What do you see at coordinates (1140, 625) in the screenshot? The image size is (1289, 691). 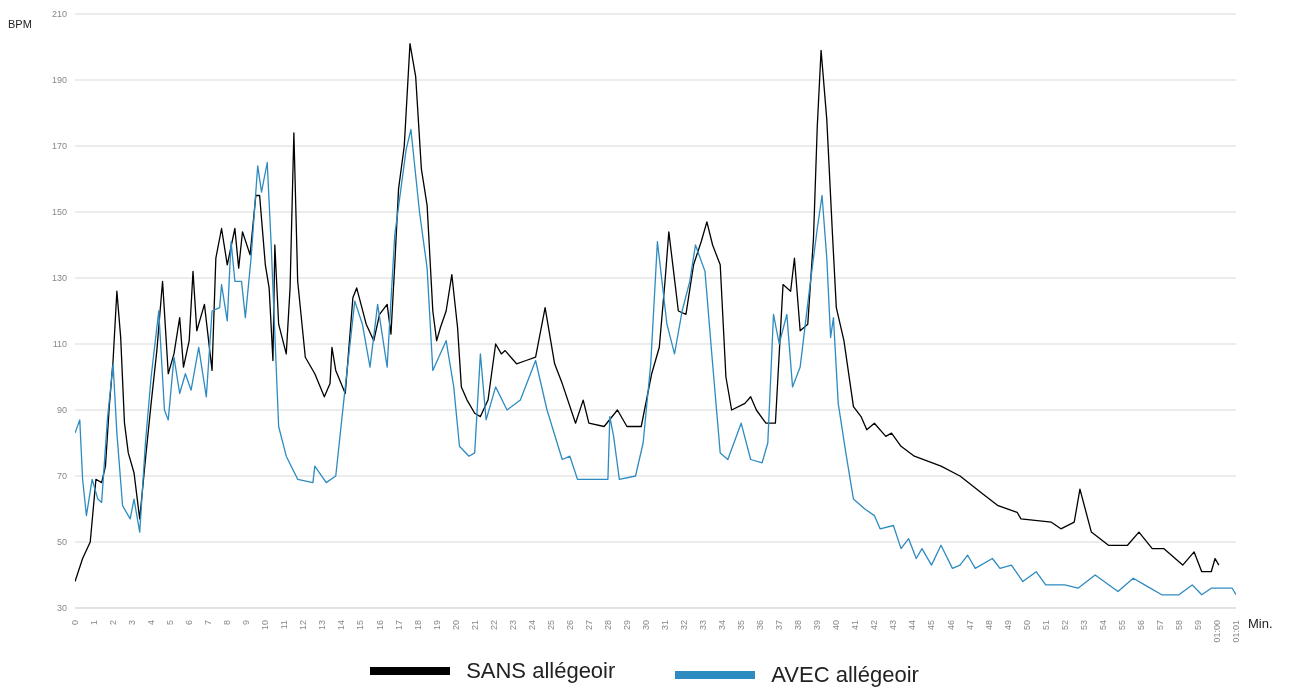 I see `x-tick-label: 56` at bounding box center [1140, 625].